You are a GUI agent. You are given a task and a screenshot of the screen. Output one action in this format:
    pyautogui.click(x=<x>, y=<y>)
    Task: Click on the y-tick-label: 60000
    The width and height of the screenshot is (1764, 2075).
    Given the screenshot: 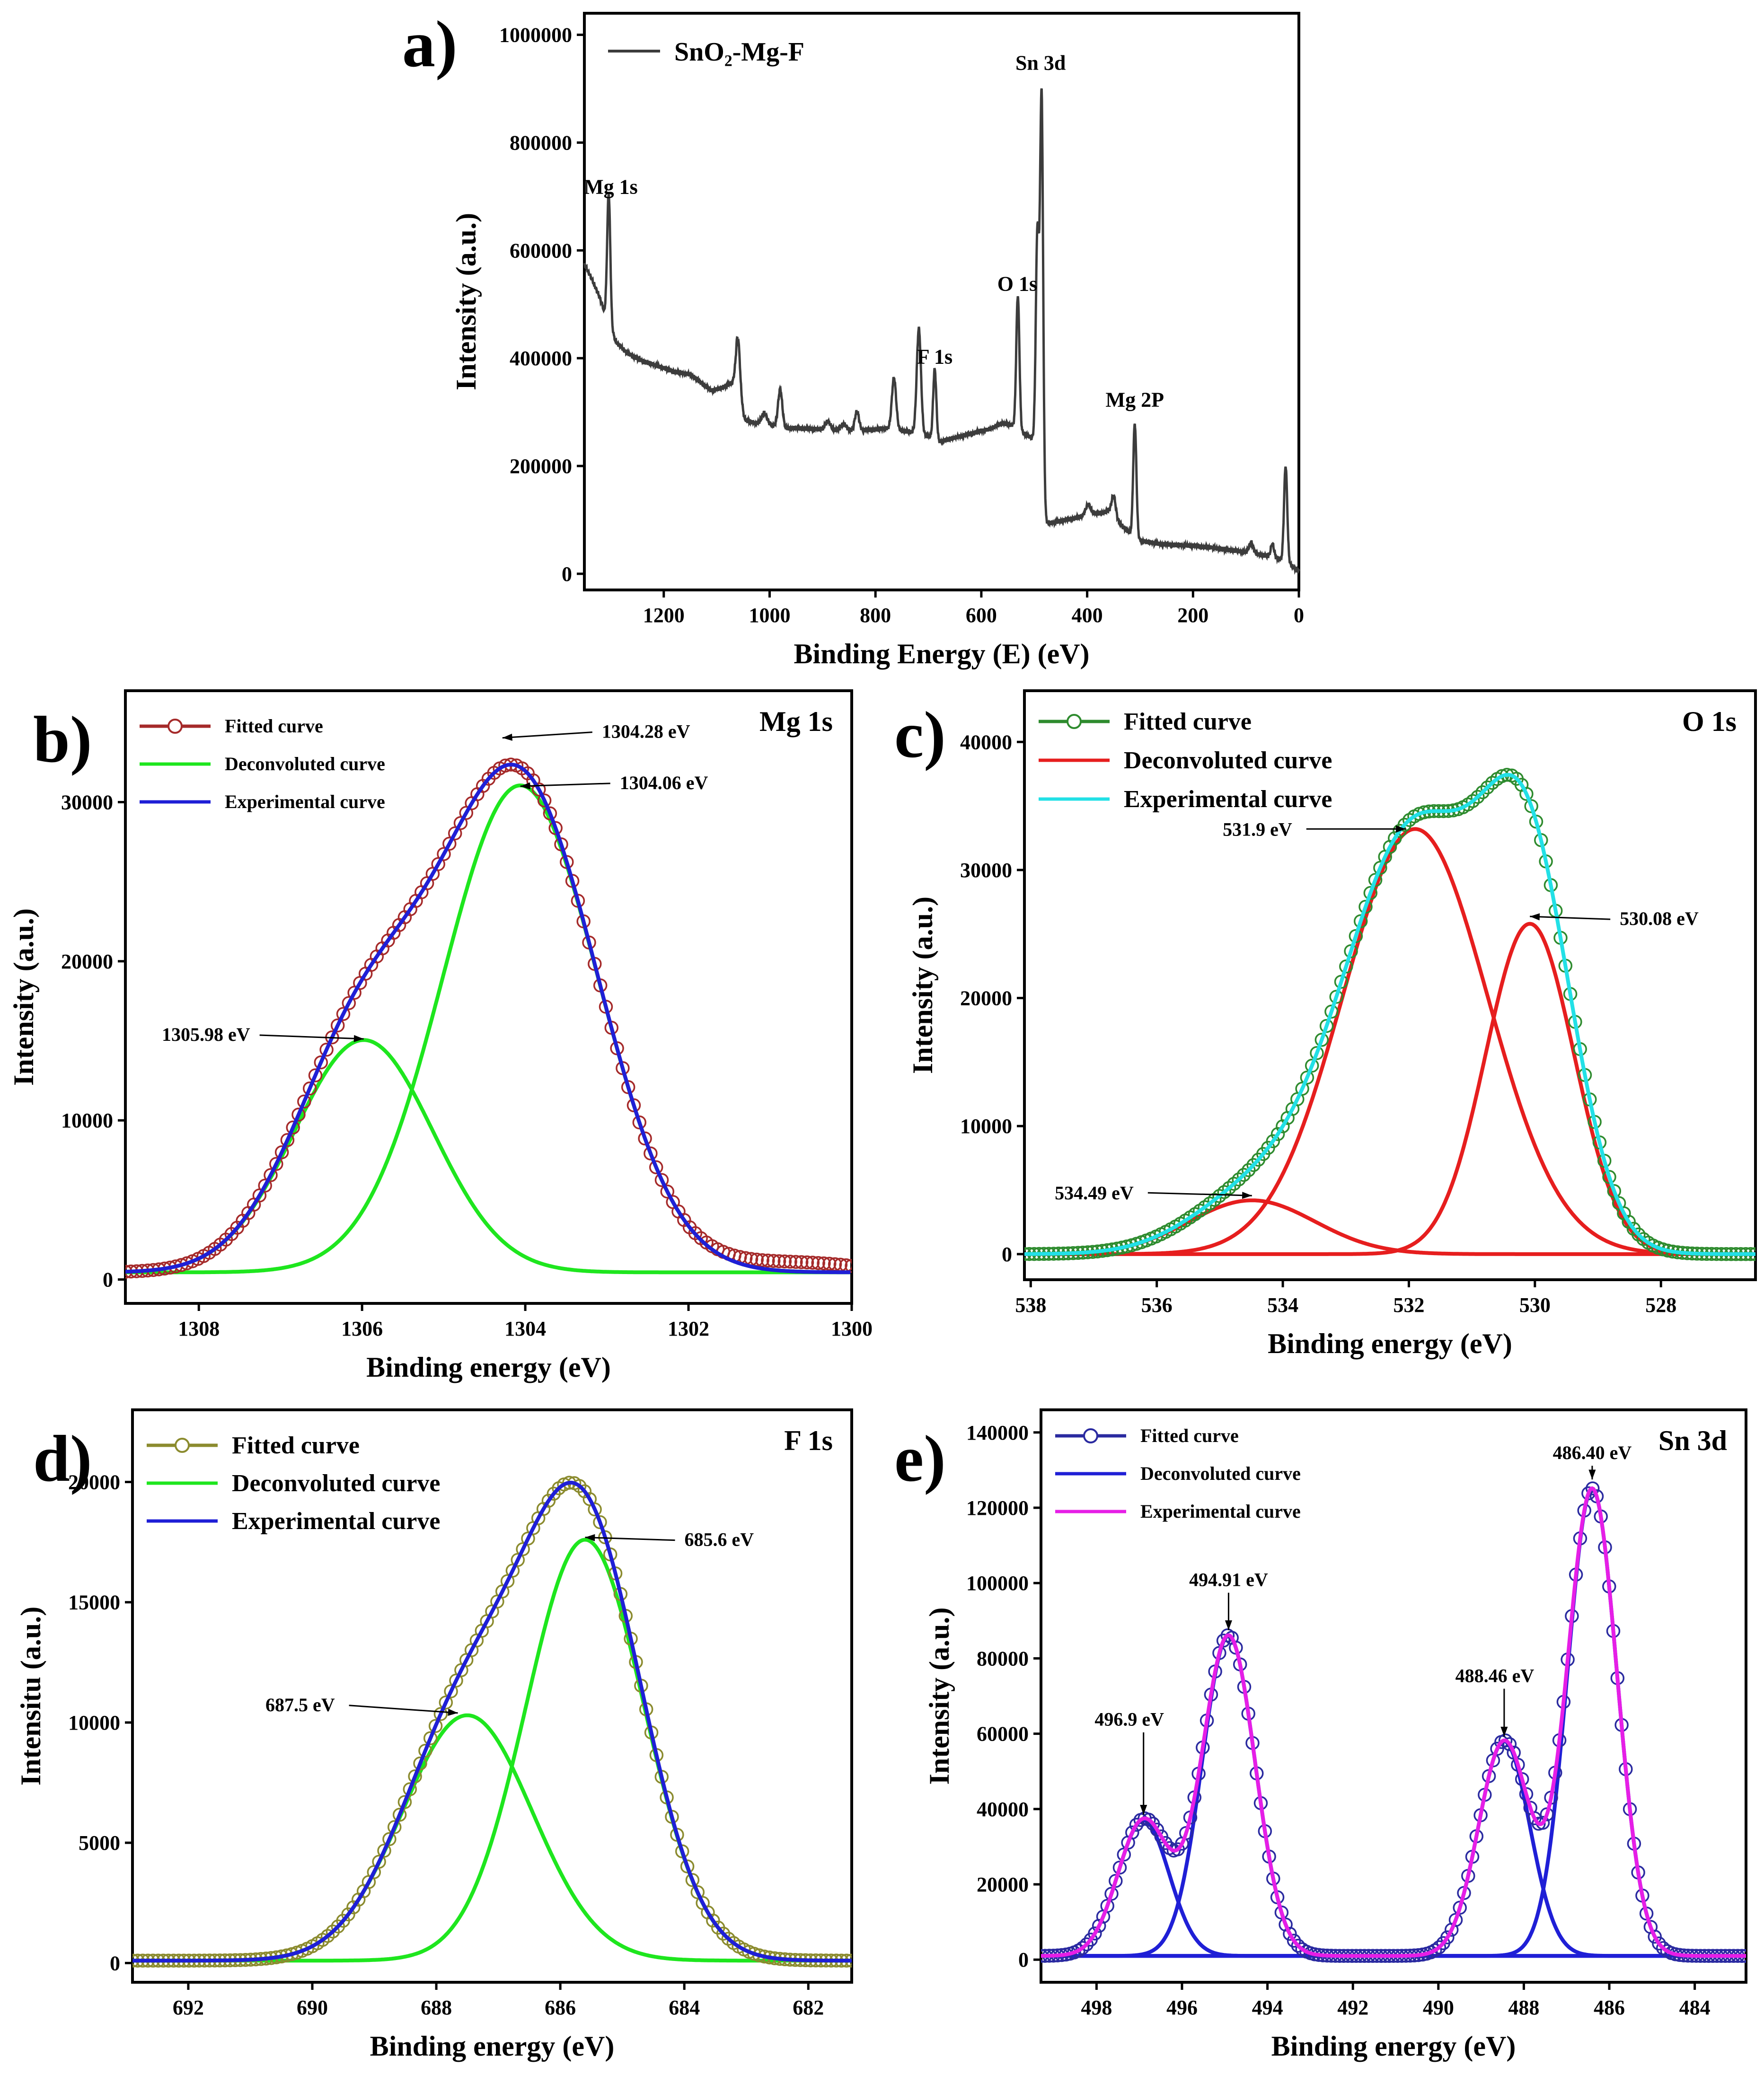 What is the action you would take?
    pyautogui.click(x=1003, y=1734)
    